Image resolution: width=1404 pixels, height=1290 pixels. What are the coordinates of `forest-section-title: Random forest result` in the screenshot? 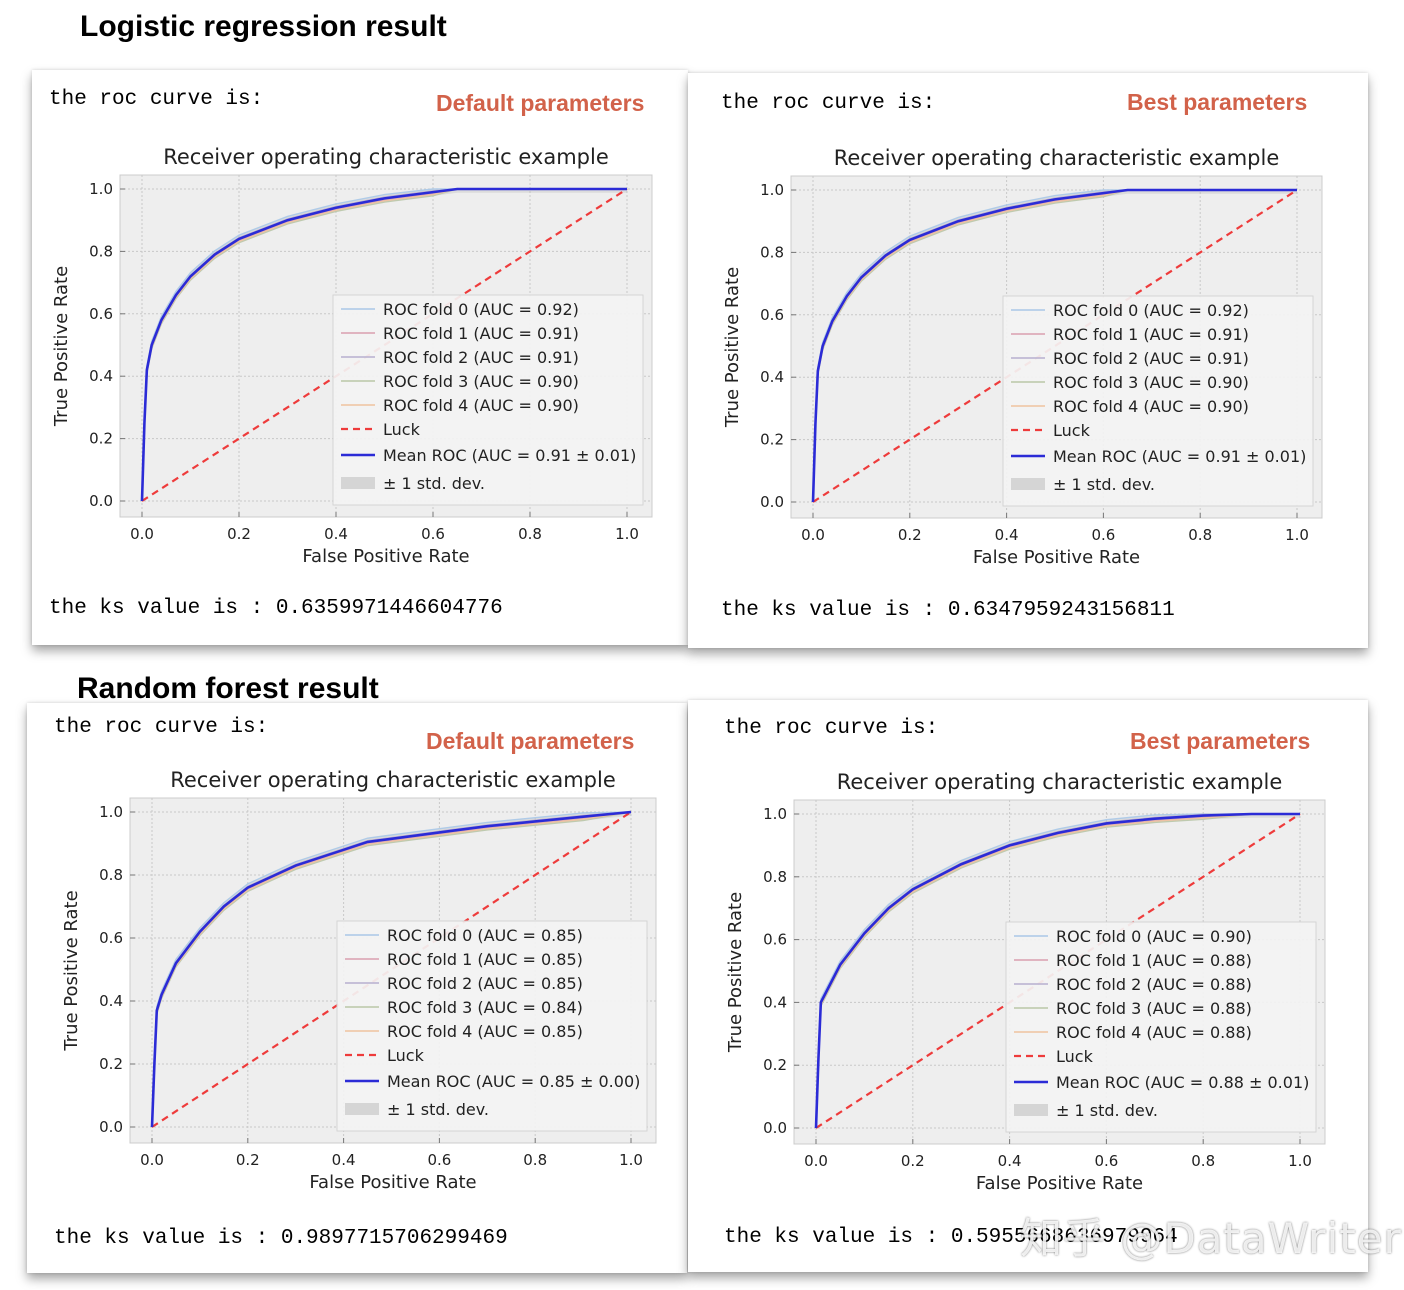 It's located at (228, 688).